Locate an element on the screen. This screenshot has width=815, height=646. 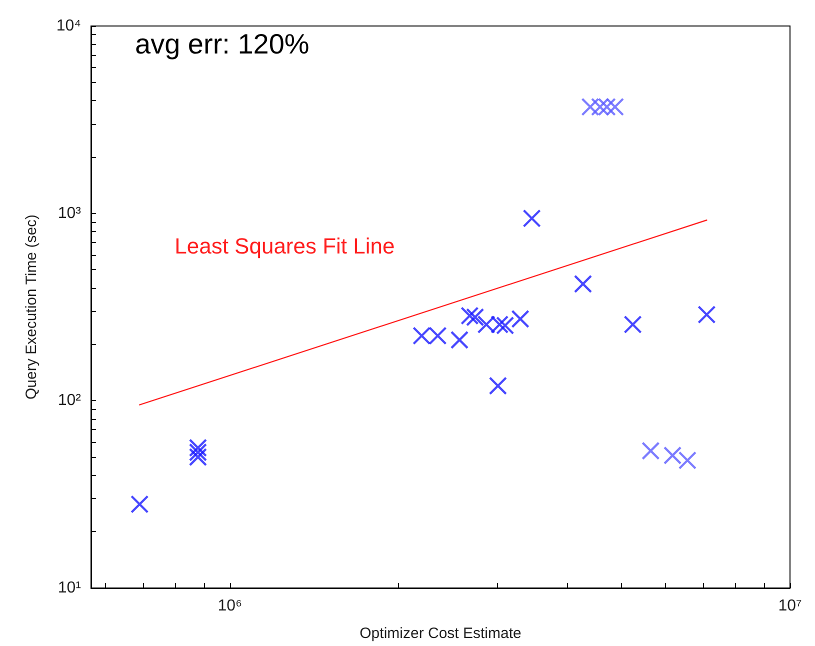
text: Least Squares Fit Line is located at coordinates (284, 245).